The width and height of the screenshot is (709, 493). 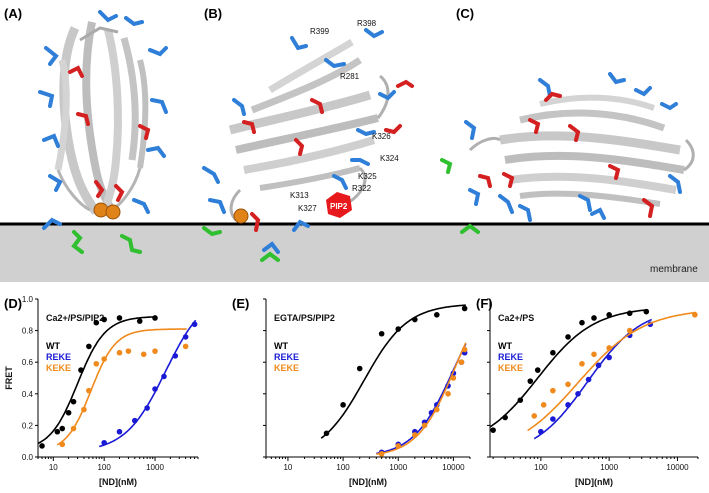 I want to click on residue-label-k324: K324, so click(x=389, y=158).